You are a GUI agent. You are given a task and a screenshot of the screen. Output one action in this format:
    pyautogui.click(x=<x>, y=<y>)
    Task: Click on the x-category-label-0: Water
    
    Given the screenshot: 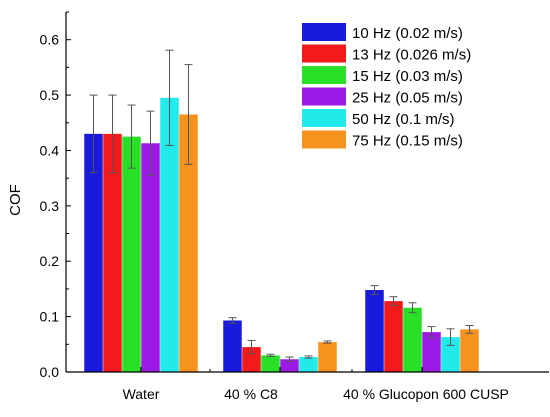 What is the action you would take?
    pyautogui.click(x=141, y=394)
    